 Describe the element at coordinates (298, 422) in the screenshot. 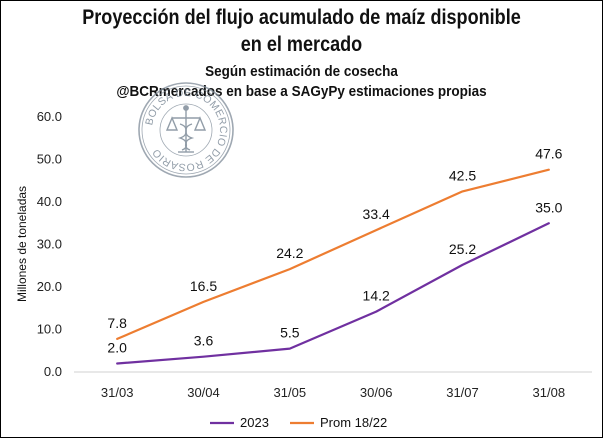

I see `legend: 2023 Prom 18/22` at that location.